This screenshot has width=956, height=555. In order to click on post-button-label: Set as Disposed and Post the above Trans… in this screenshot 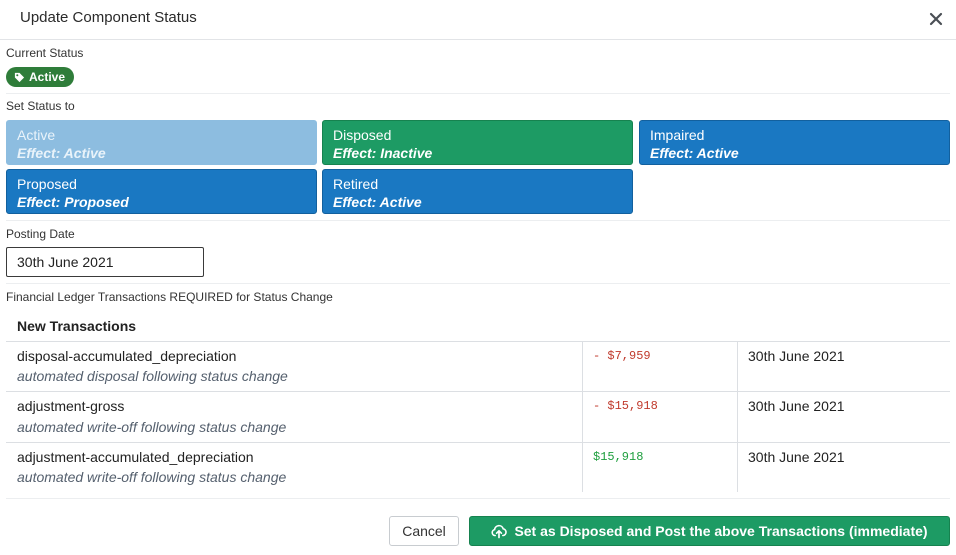, I will do `click(721, 531)`.